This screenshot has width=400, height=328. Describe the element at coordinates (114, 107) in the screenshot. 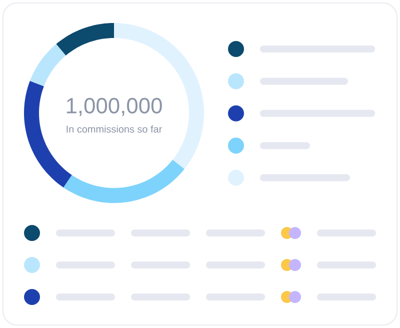

I see `text: 1,000,000` at that location.